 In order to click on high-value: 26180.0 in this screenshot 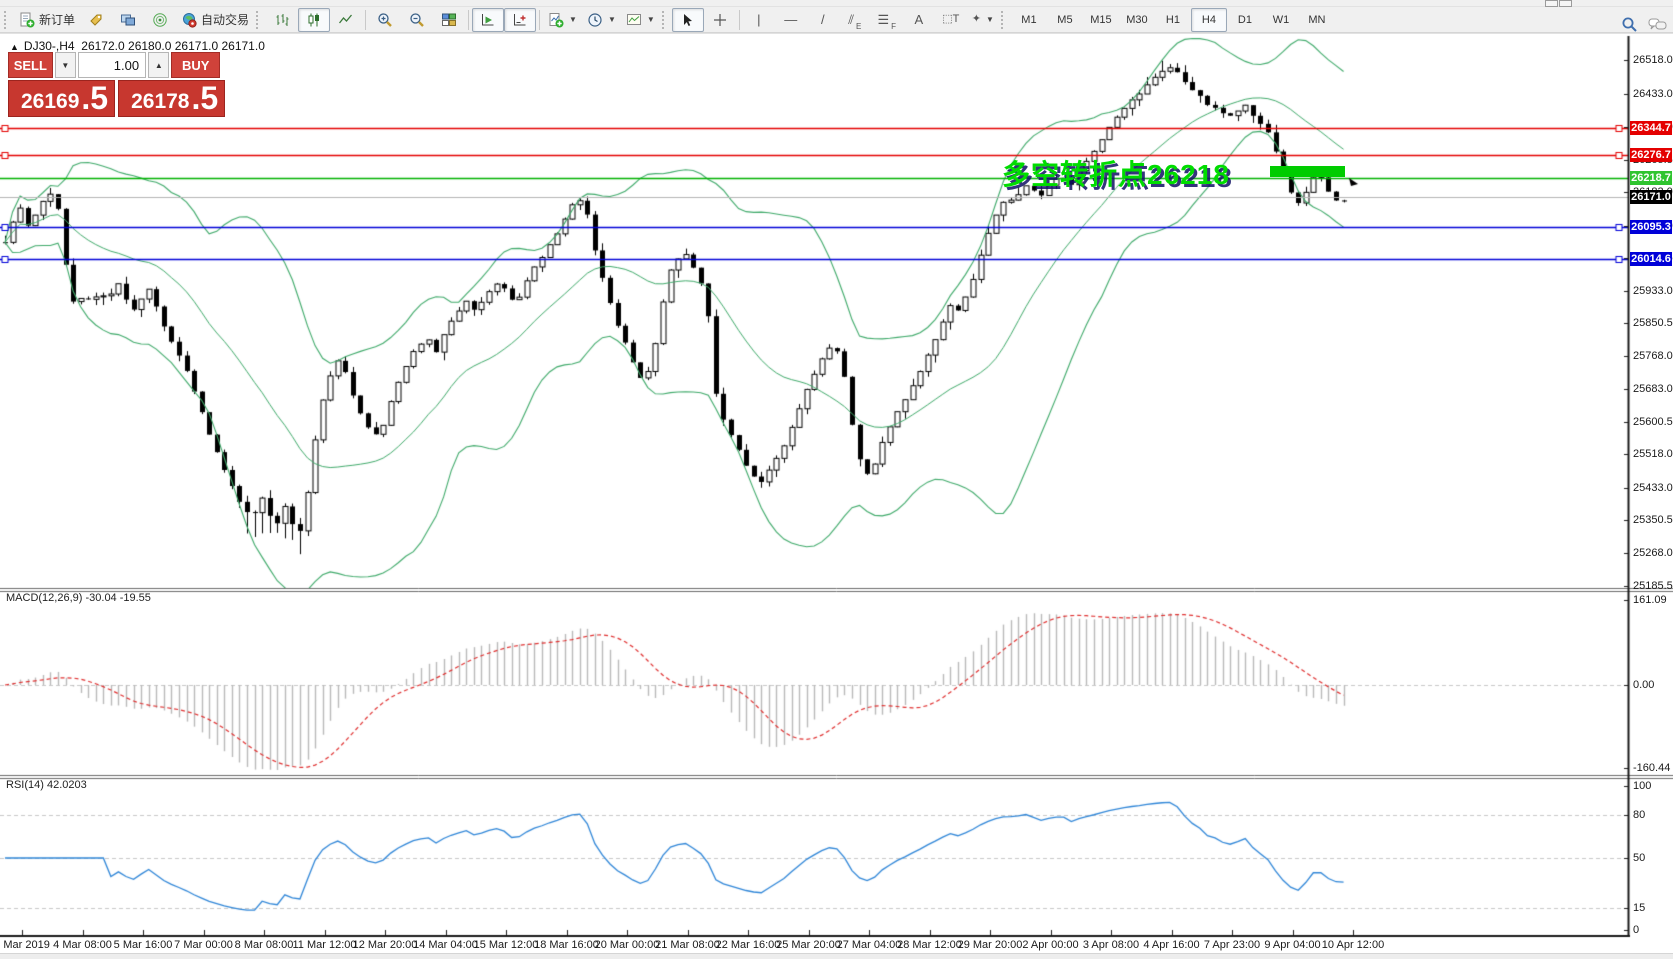, I will do `click(150, 46)`.